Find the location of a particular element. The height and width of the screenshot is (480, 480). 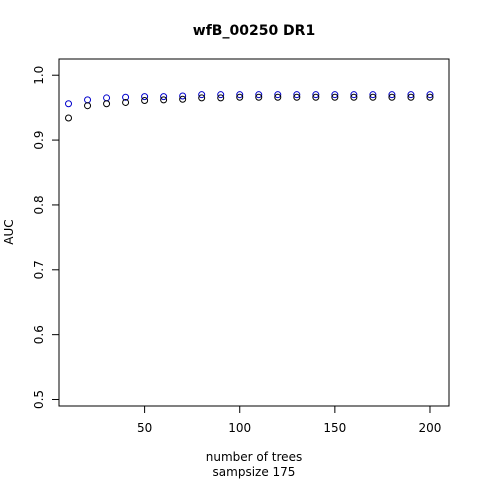

y-axis-label: AUC is located at coordinates (9, 231).